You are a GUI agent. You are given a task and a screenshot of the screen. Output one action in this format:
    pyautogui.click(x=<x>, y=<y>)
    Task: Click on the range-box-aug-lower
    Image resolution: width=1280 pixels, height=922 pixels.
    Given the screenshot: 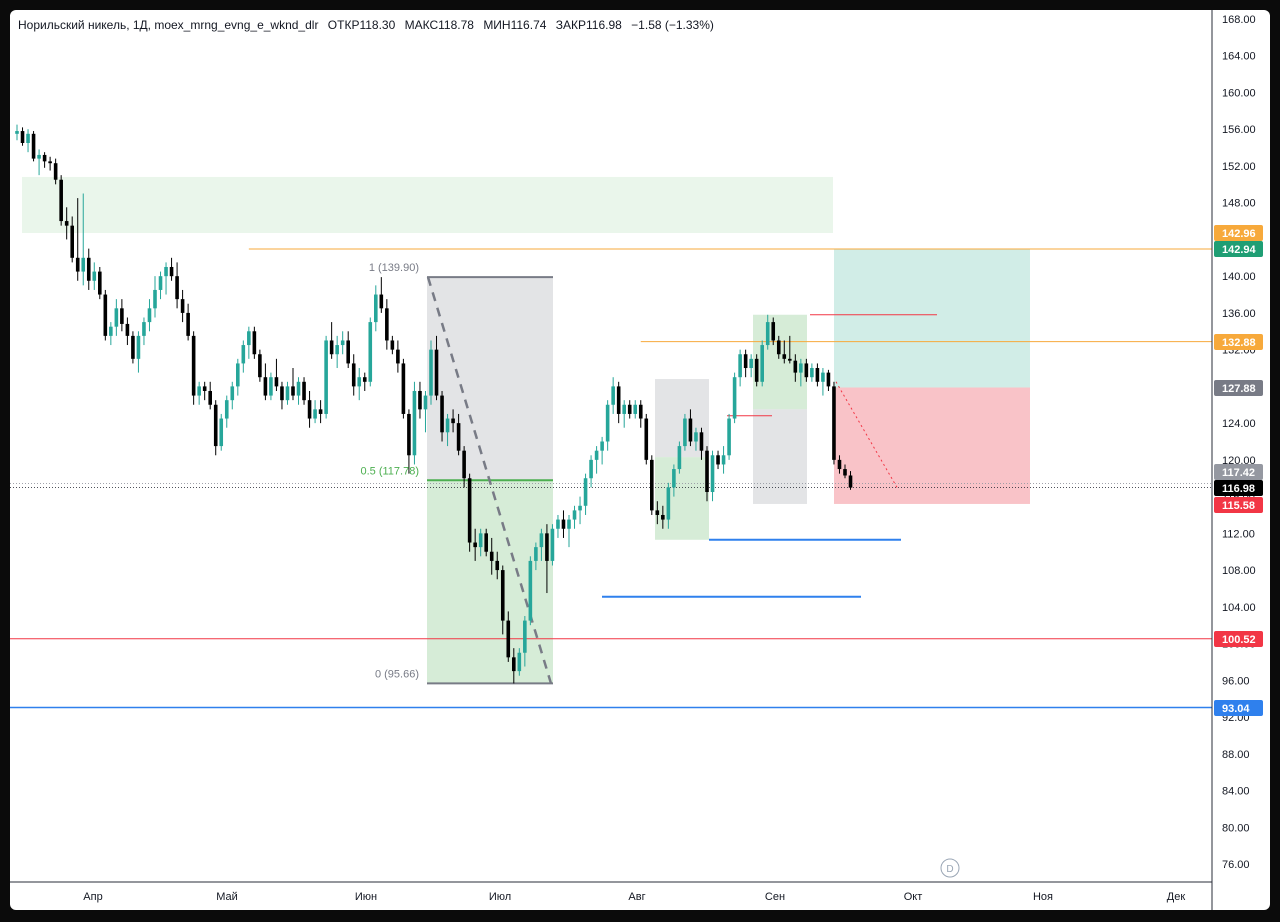 What is the action you would take?
    pyautogui.click(x=682, y=498)
    